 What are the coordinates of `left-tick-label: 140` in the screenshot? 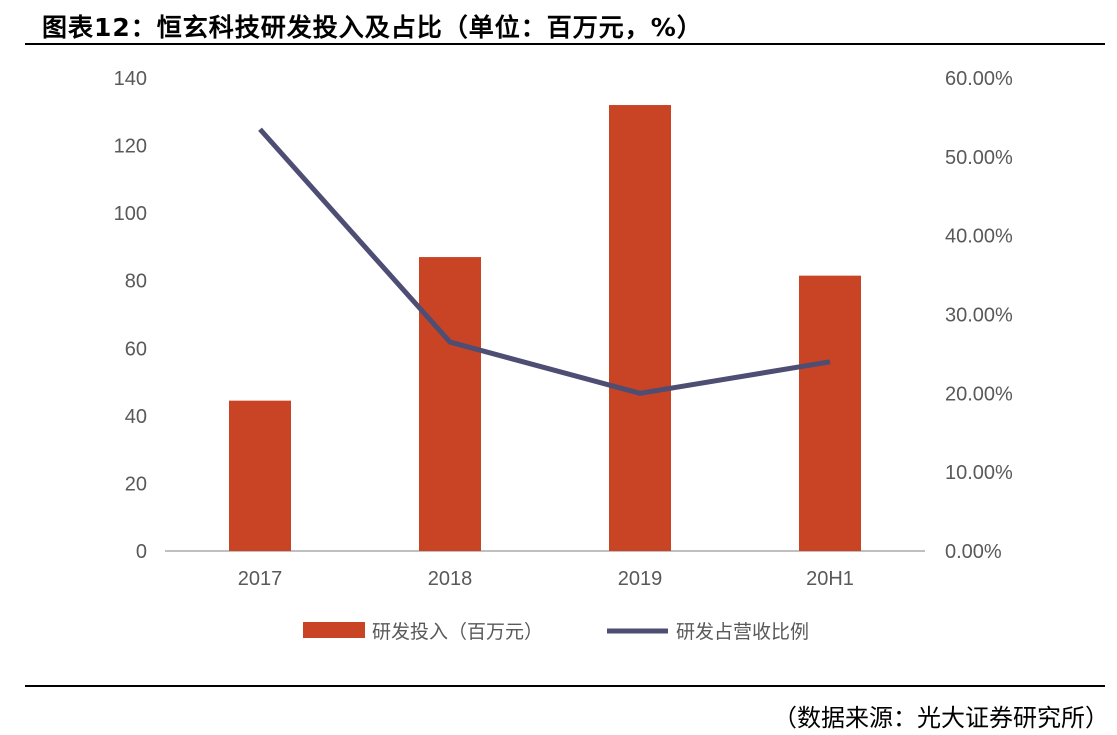 It's located at (130, 79).